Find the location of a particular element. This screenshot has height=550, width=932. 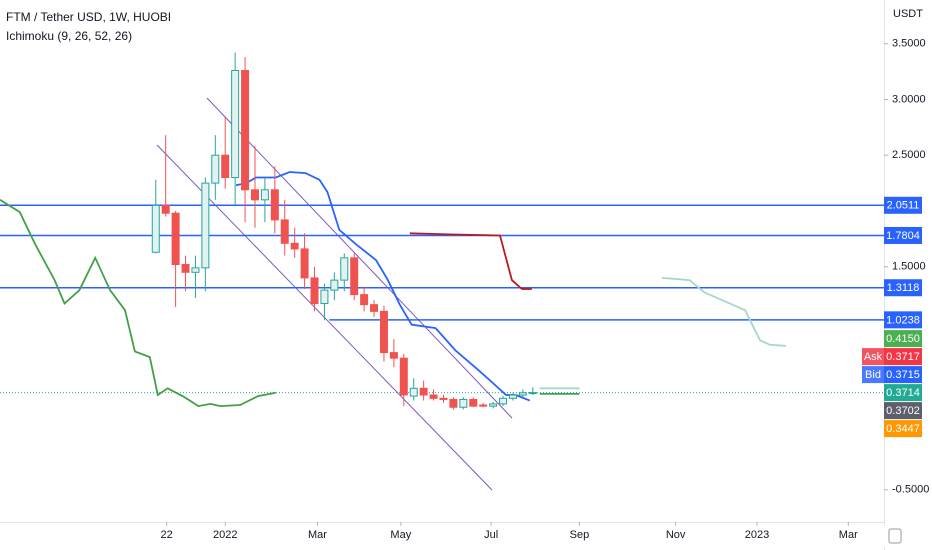

price-tag-label: Bid is located at coordinates (873, 375).